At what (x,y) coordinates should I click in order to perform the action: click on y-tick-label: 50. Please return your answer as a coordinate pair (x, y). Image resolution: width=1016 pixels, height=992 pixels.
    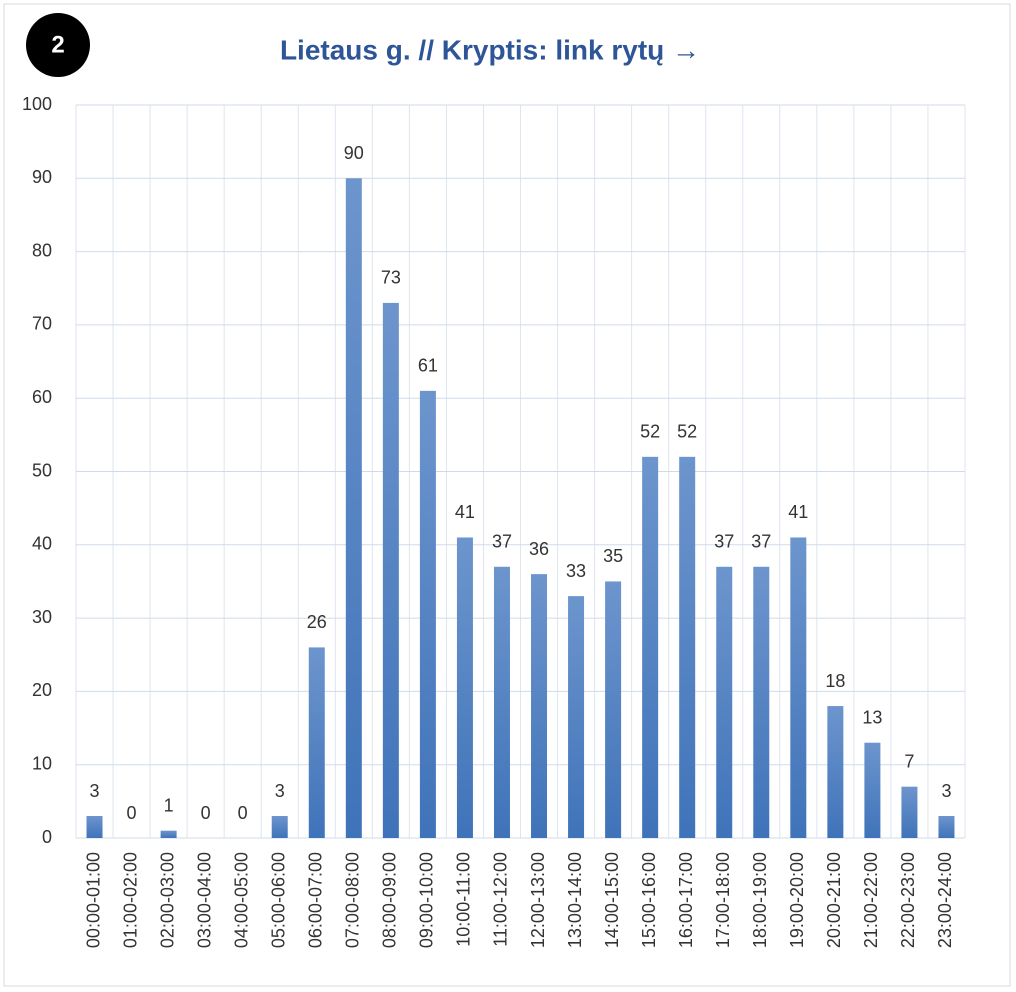
    Looking at the image, I should click on (42, 470).